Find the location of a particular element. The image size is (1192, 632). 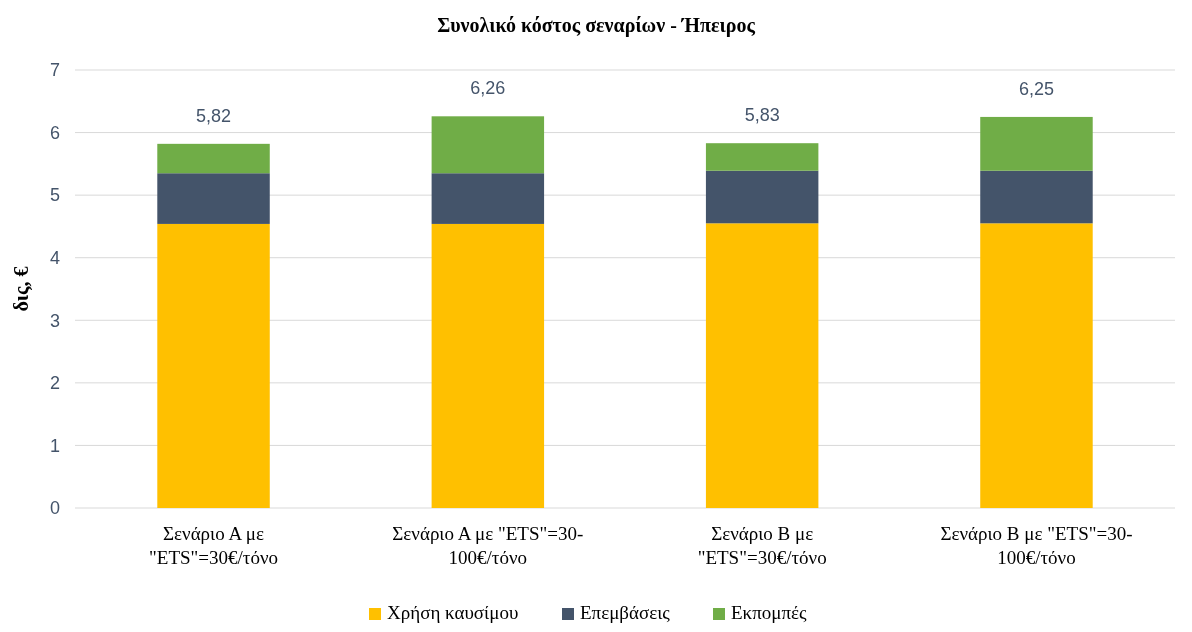

x-tick-label: Σενάριο Α με "ETS"=30-100€/τόνο is located at coordinates (488, 545).